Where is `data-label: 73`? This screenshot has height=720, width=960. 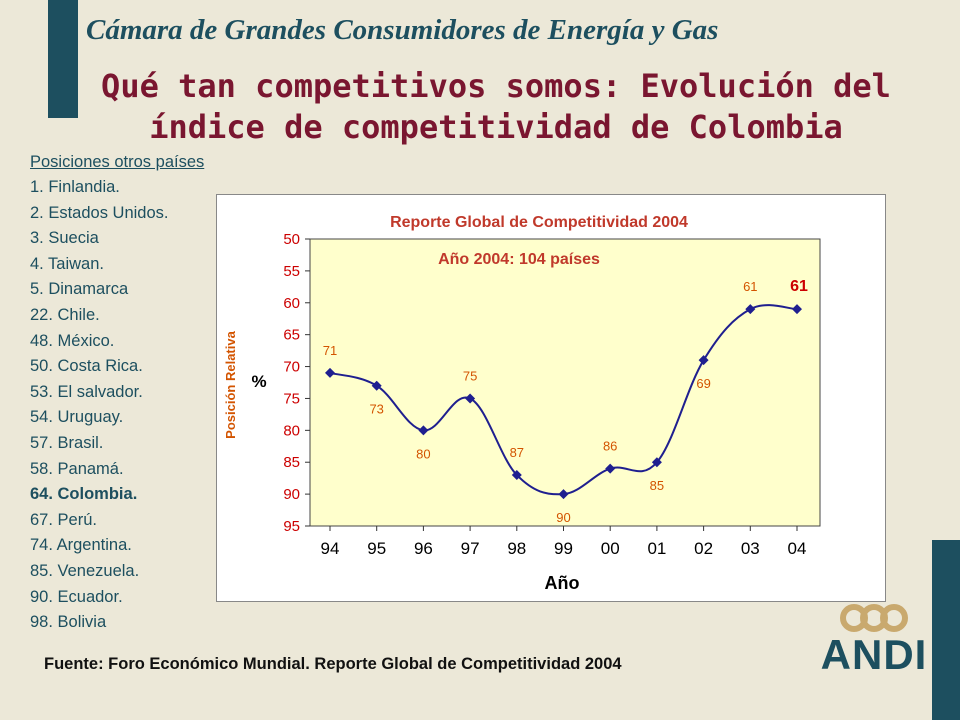
data-label: 73 is located at coordinates (376, 409).